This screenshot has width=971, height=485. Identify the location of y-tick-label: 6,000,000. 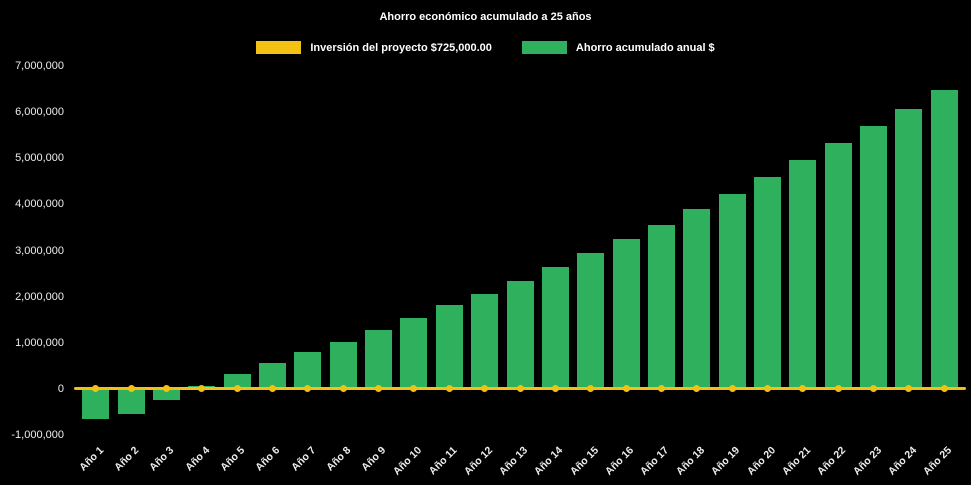
(39, 112).